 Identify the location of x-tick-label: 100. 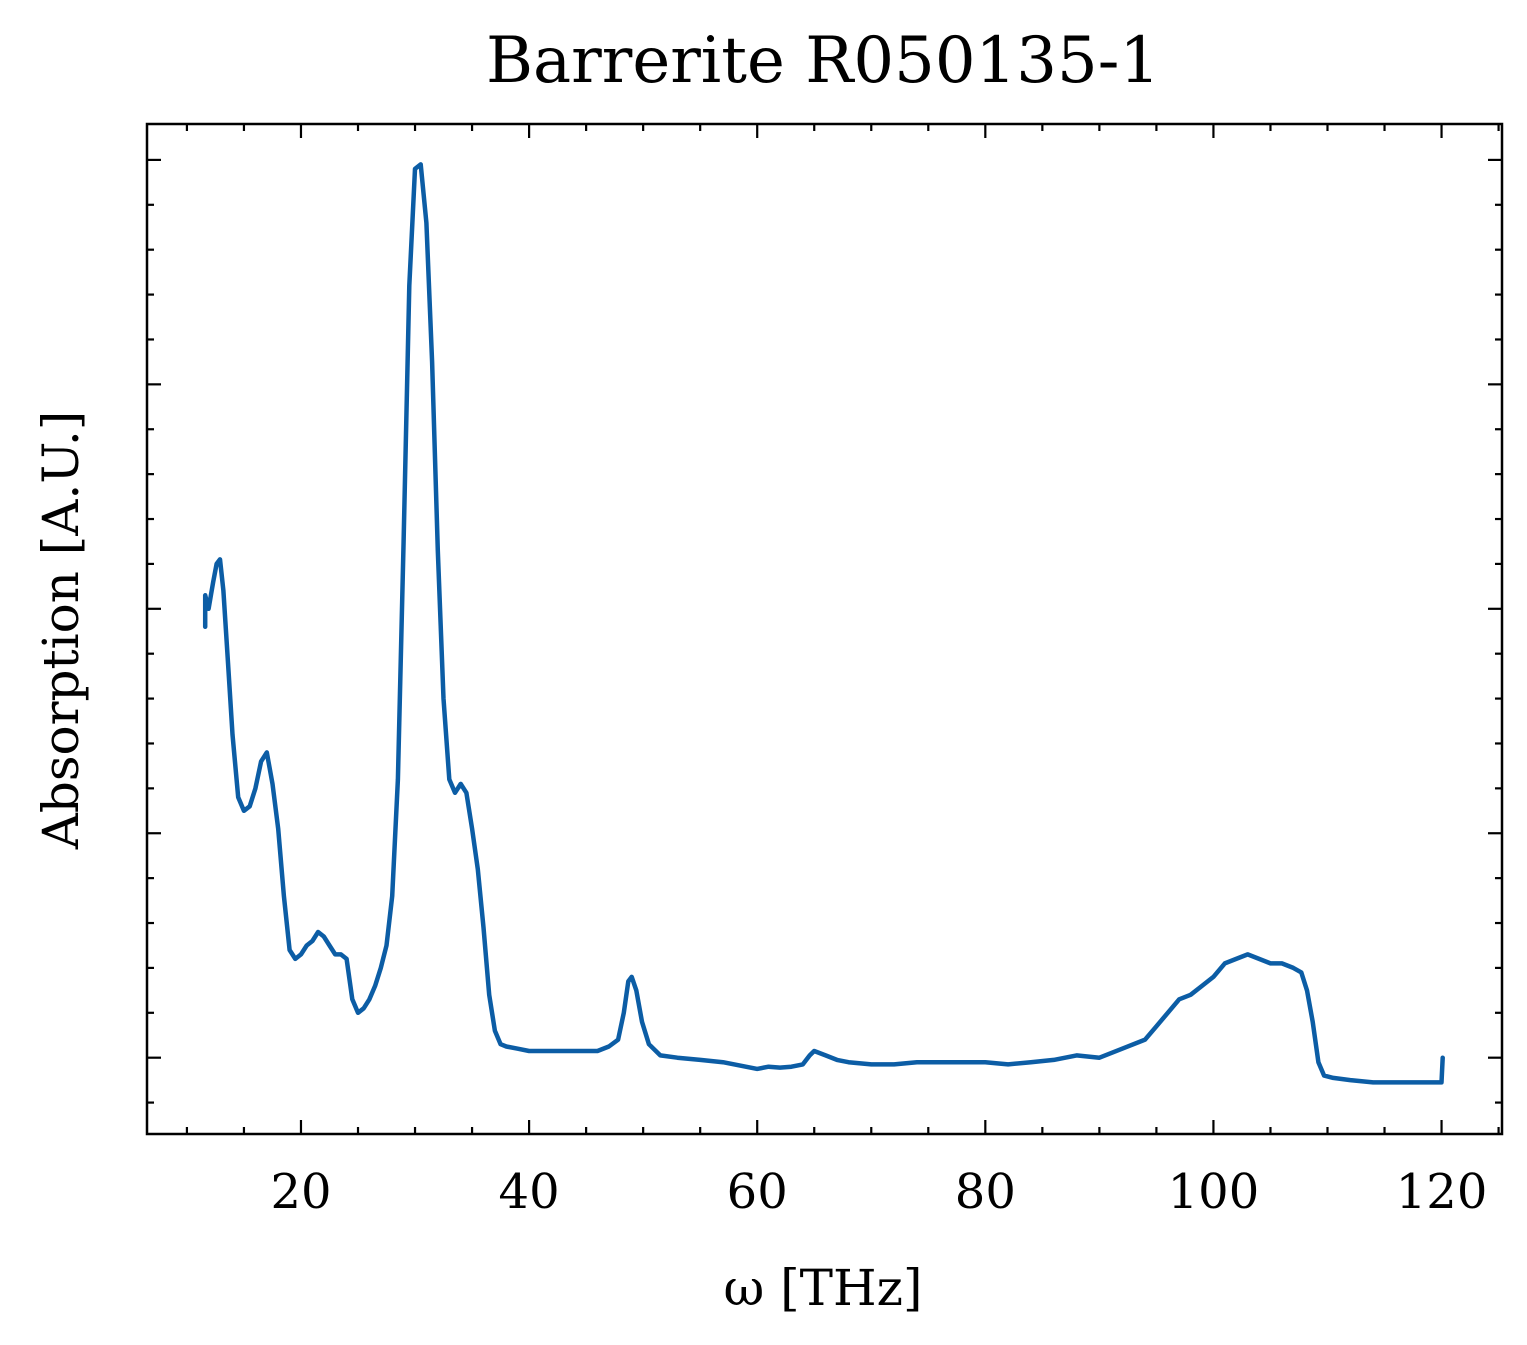
(1214, 1192).